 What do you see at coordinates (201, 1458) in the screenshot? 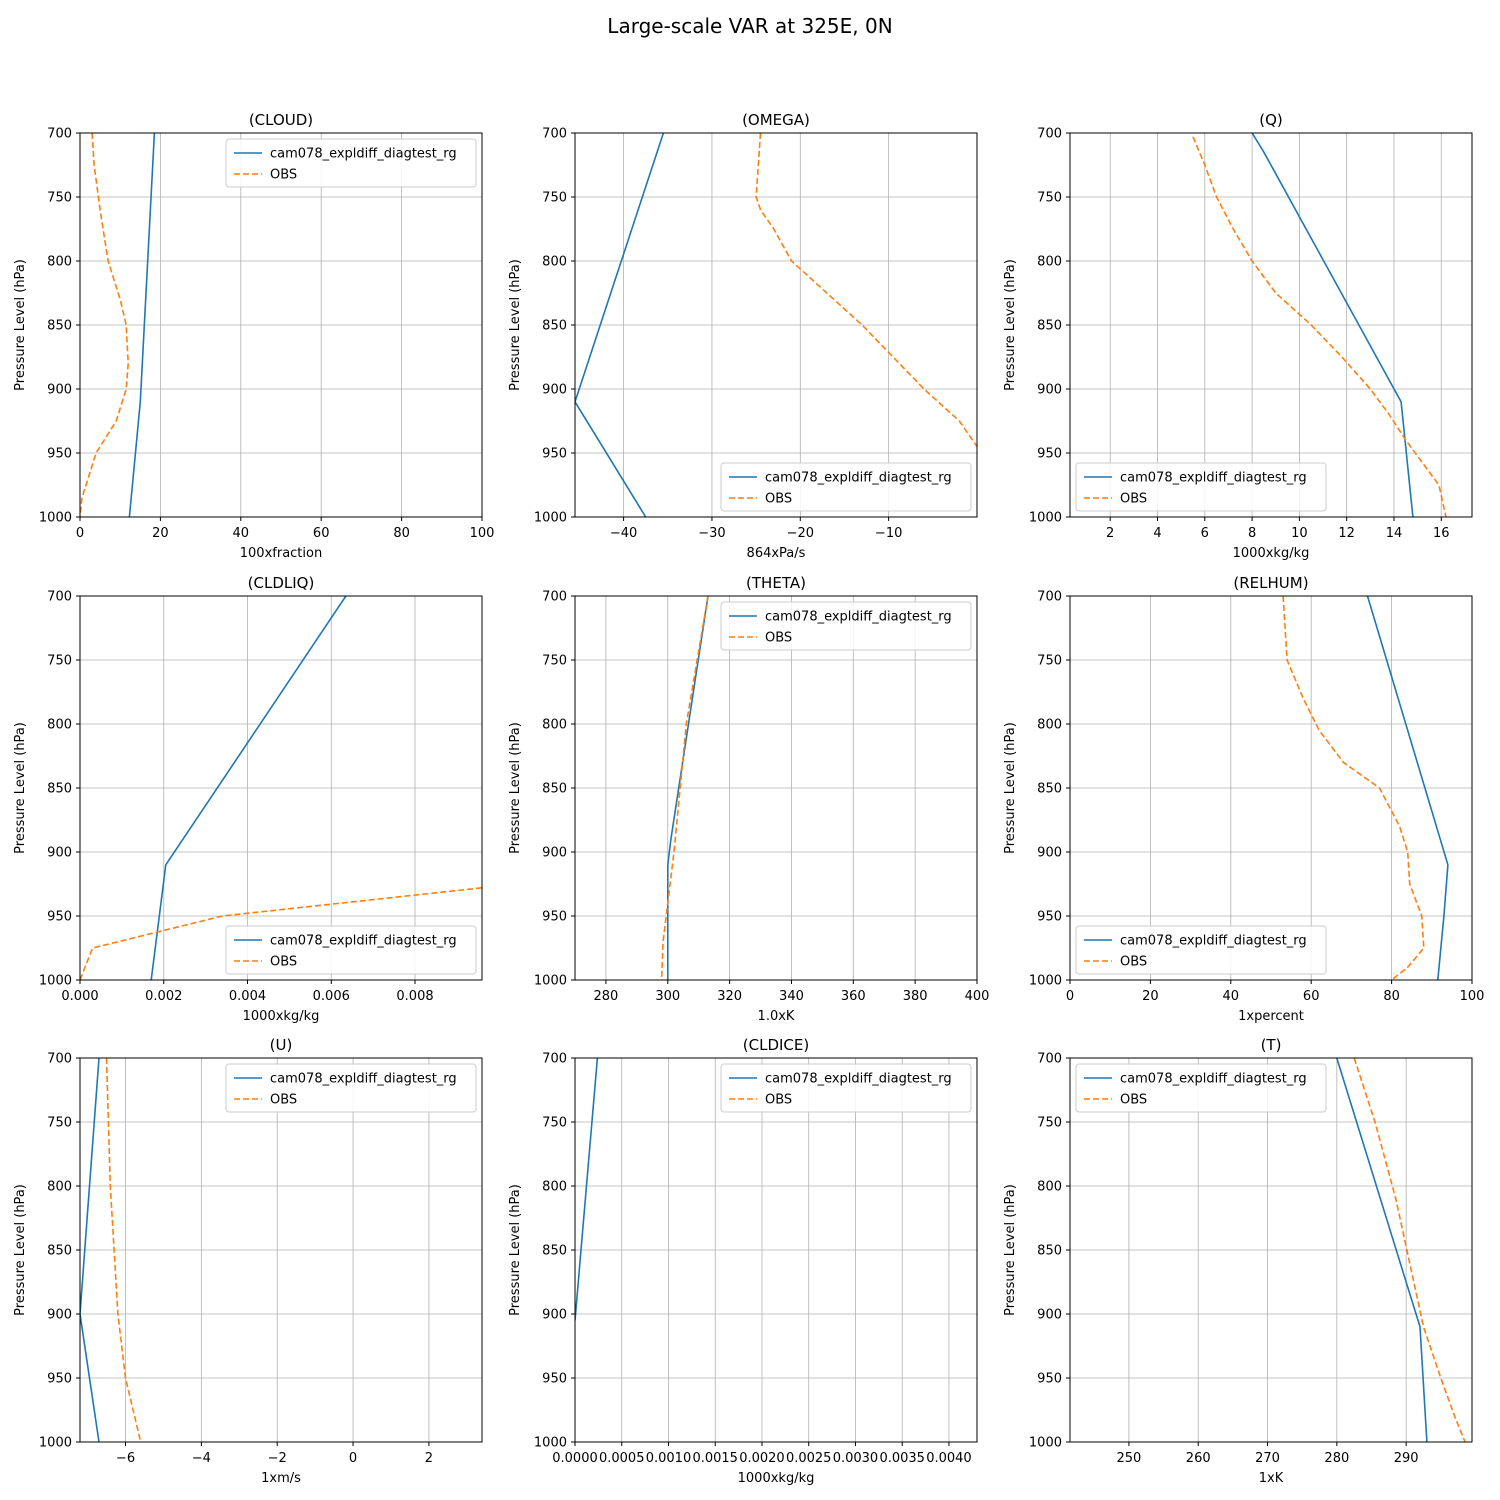
I see `x-tick-label: −4` at bounding box center [201, 1458].